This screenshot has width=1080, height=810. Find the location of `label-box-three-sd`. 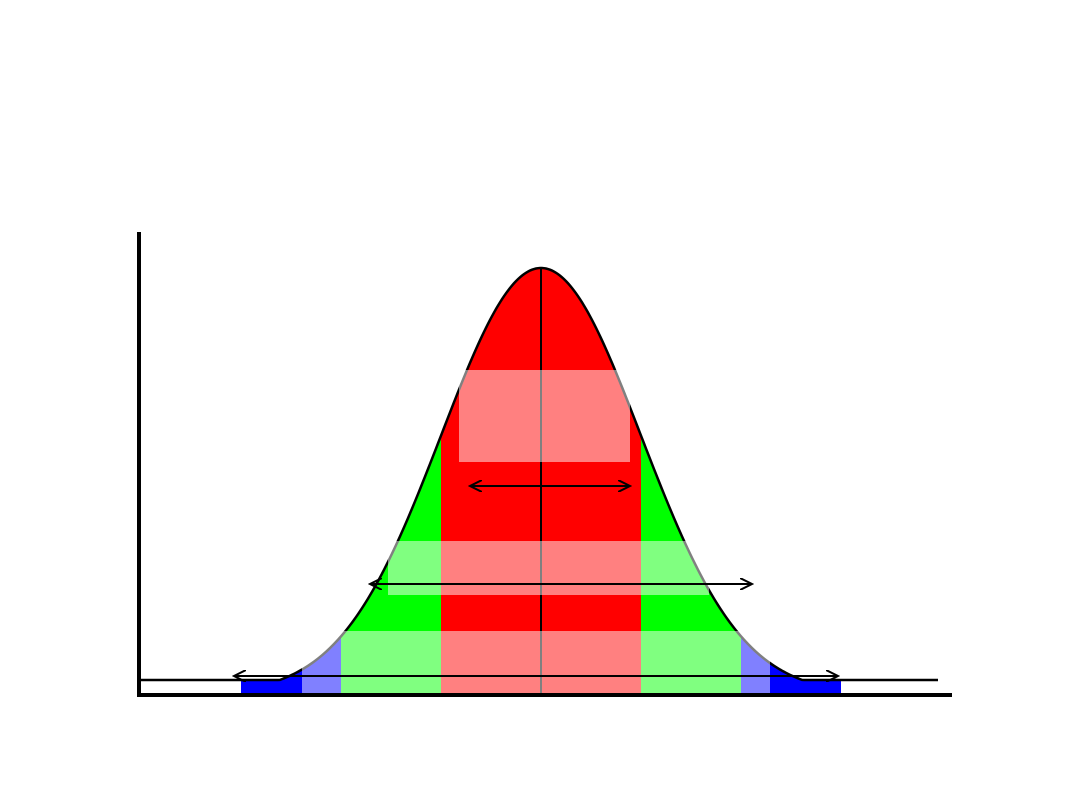

label-box-three-sd is located at coordinates (536, 662).